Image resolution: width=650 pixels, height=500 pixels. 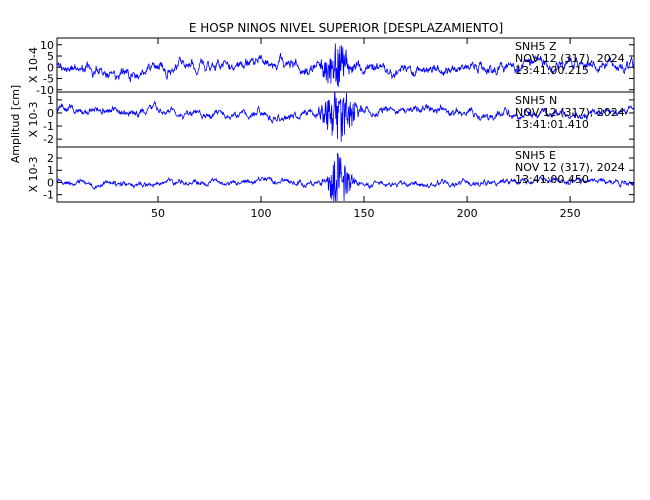 What do you see at coordinates (536, 100) in the screenshot?
I see `channel-label: SNH5 N` at bounding box center [536, 100].